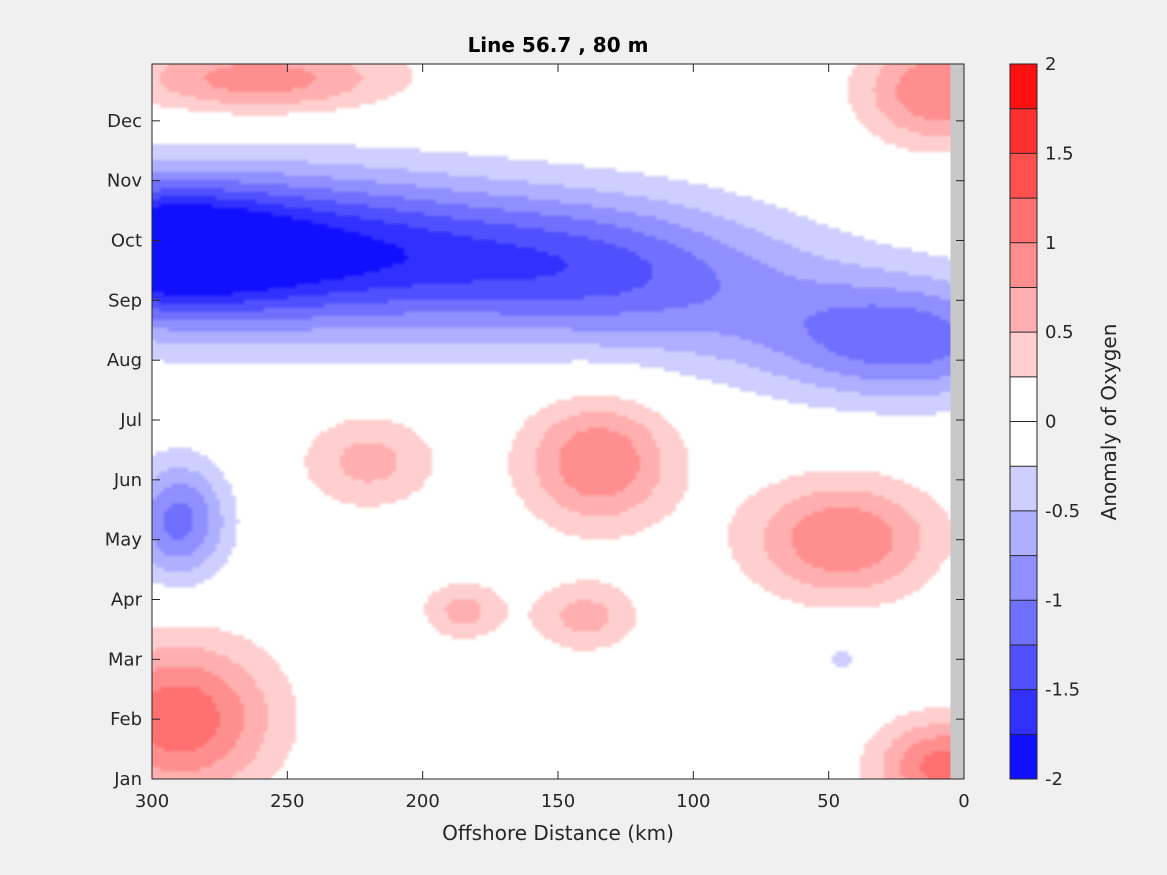  I want to click on colorbar-tick-label: 2, so click(1050, 64).